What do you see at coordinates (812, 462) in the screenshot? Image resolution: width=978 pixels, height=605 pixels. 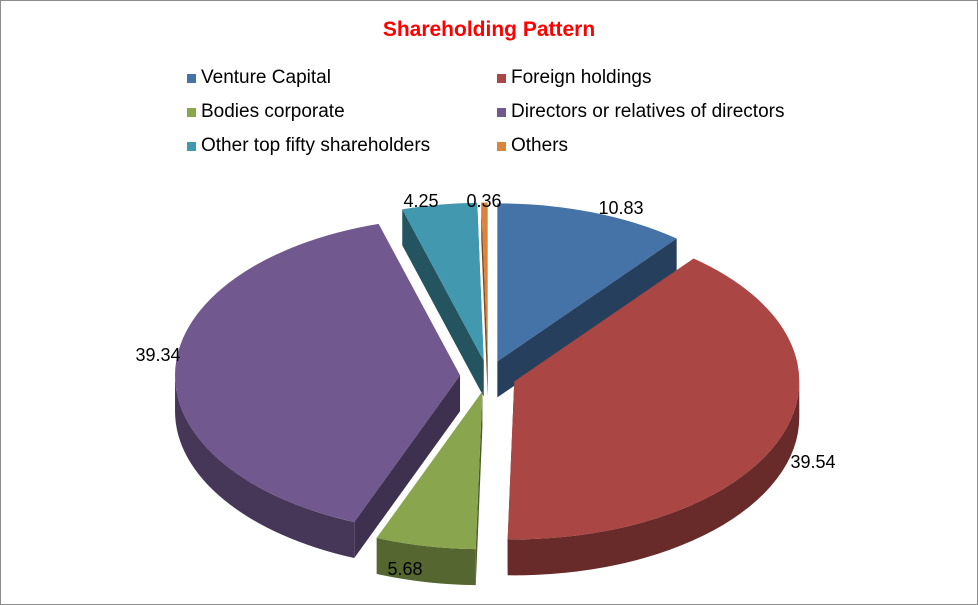 I see `data-label-foreign-holdings: 39.54` at bounding box center [812, 462].